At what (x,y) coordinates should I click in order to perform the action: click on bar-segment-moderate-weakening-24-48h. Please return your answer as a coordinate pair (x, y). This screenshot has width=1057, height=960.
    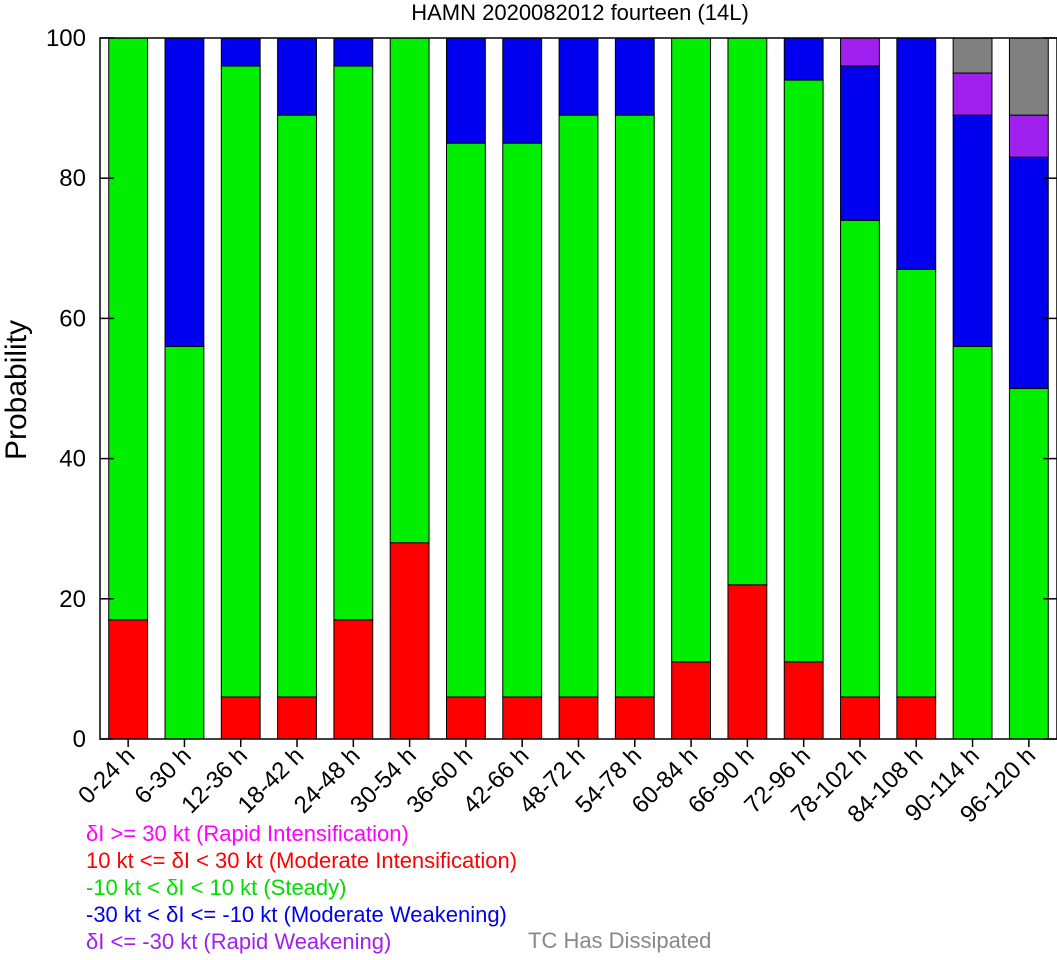
    Looking at the image, I should click on (353, 52).